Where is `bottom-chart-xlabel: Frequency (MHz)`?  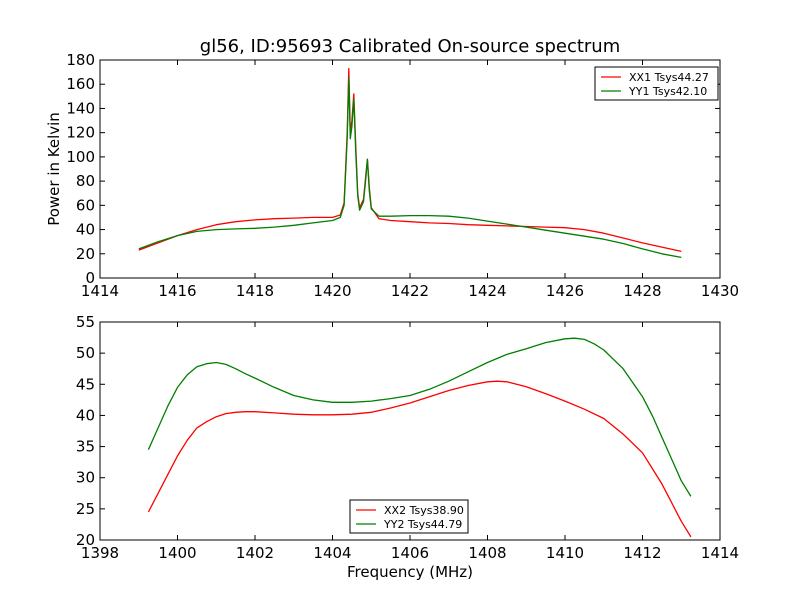
bottom-chart-xlabel: Frequency (MHz) is located at coordinates (410, 572).